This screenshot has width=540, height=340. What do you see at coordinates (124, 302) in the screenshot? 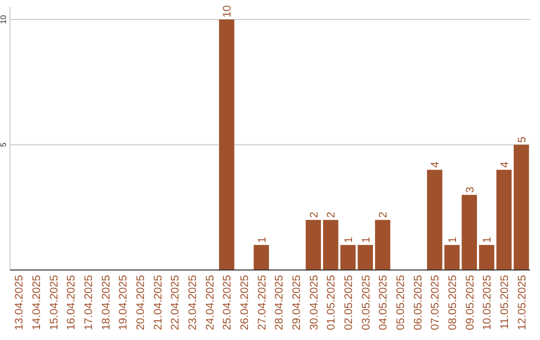
I see `x-tick-label: 19.04.2025` at bounding box center [124, 302].